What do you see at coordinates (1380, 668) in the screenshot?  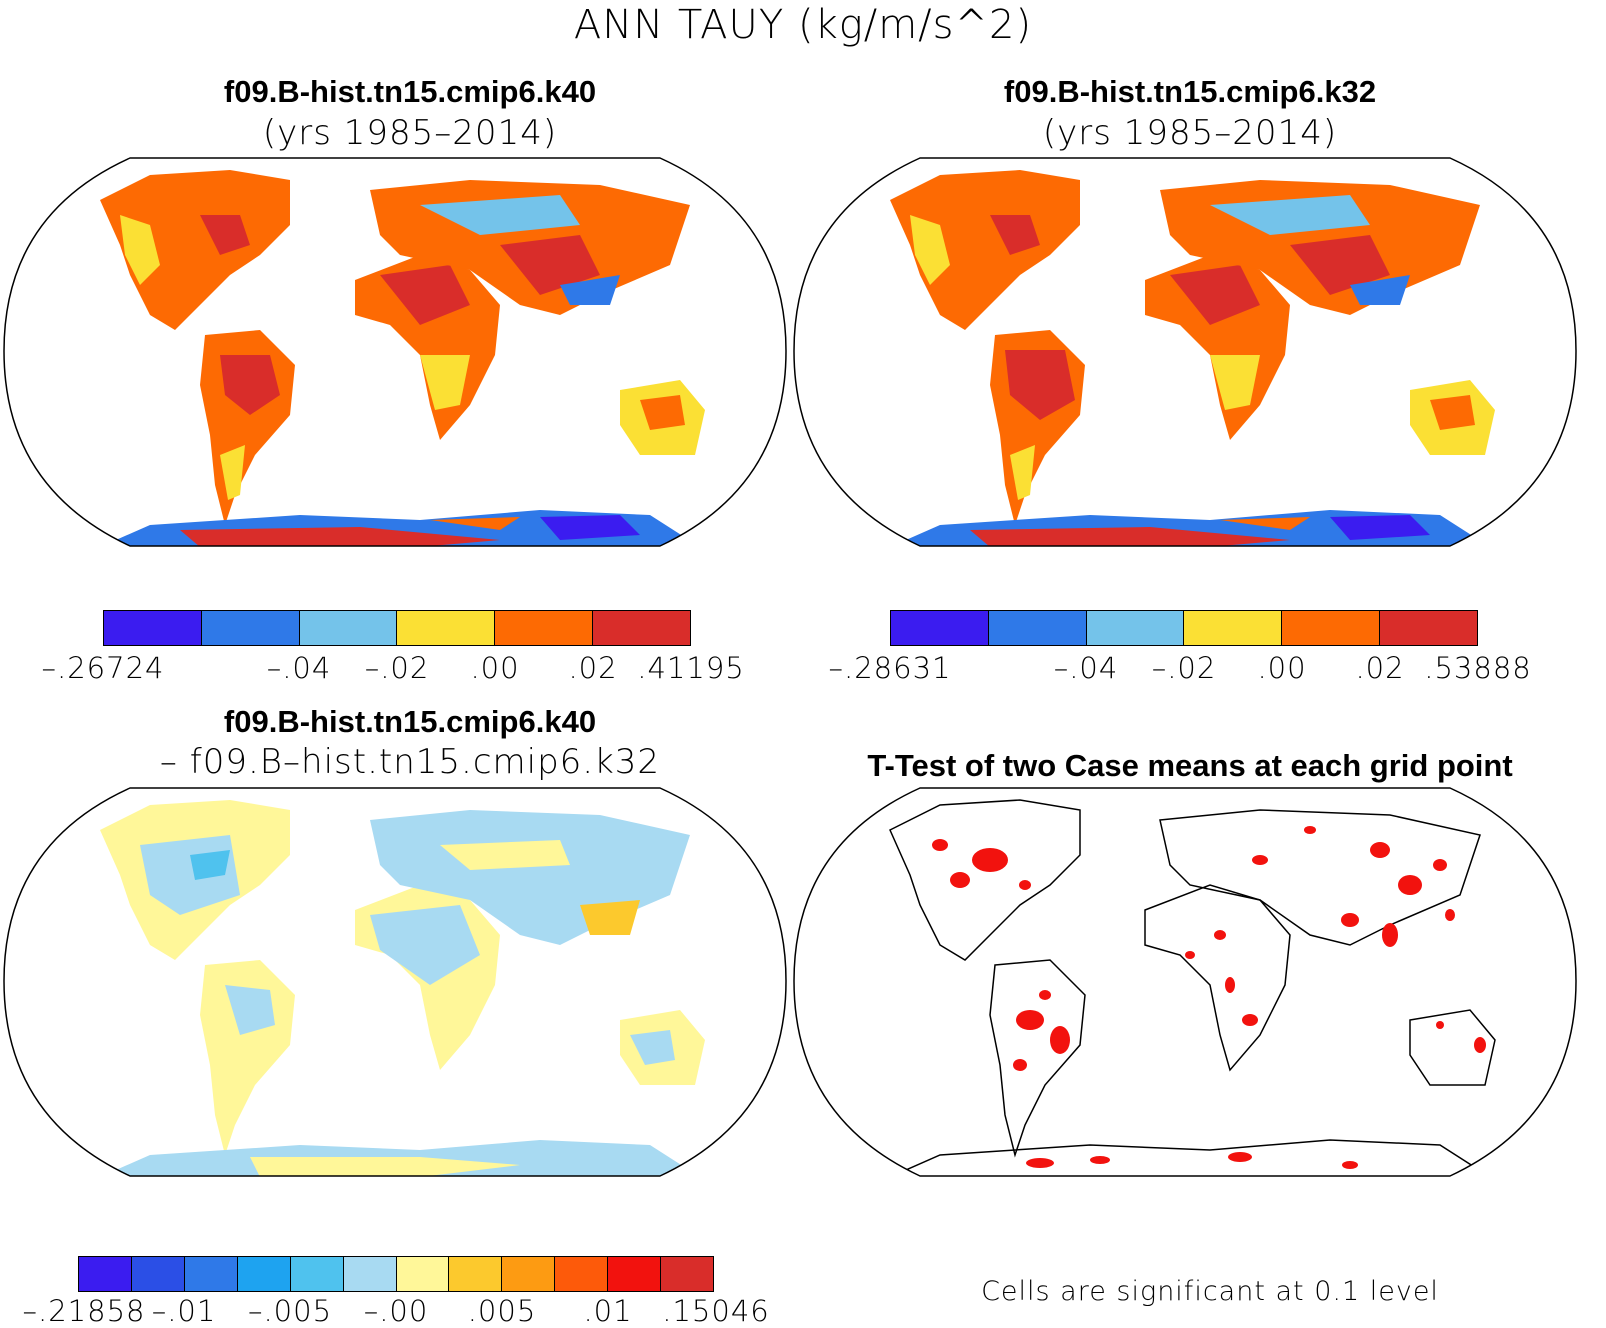 I see `colorbar-tr-label: .02` at bounding box center [1380, 668].